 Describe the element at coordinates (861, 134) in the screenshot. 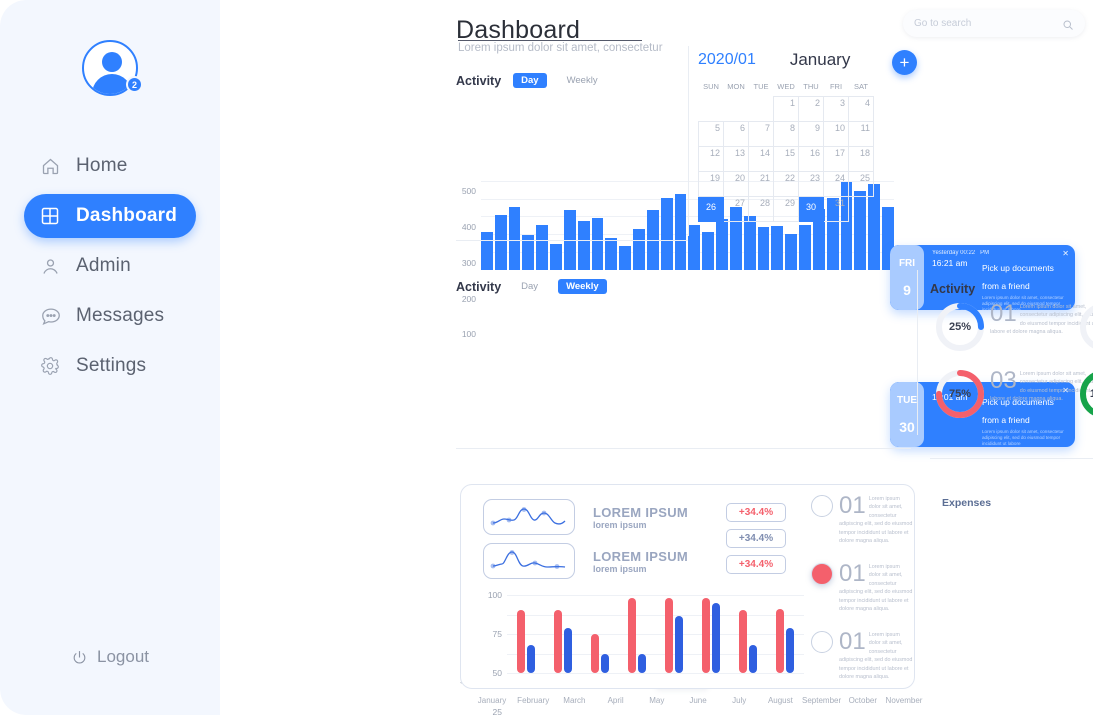

I see `calendar-day-cell: 11` at that location.